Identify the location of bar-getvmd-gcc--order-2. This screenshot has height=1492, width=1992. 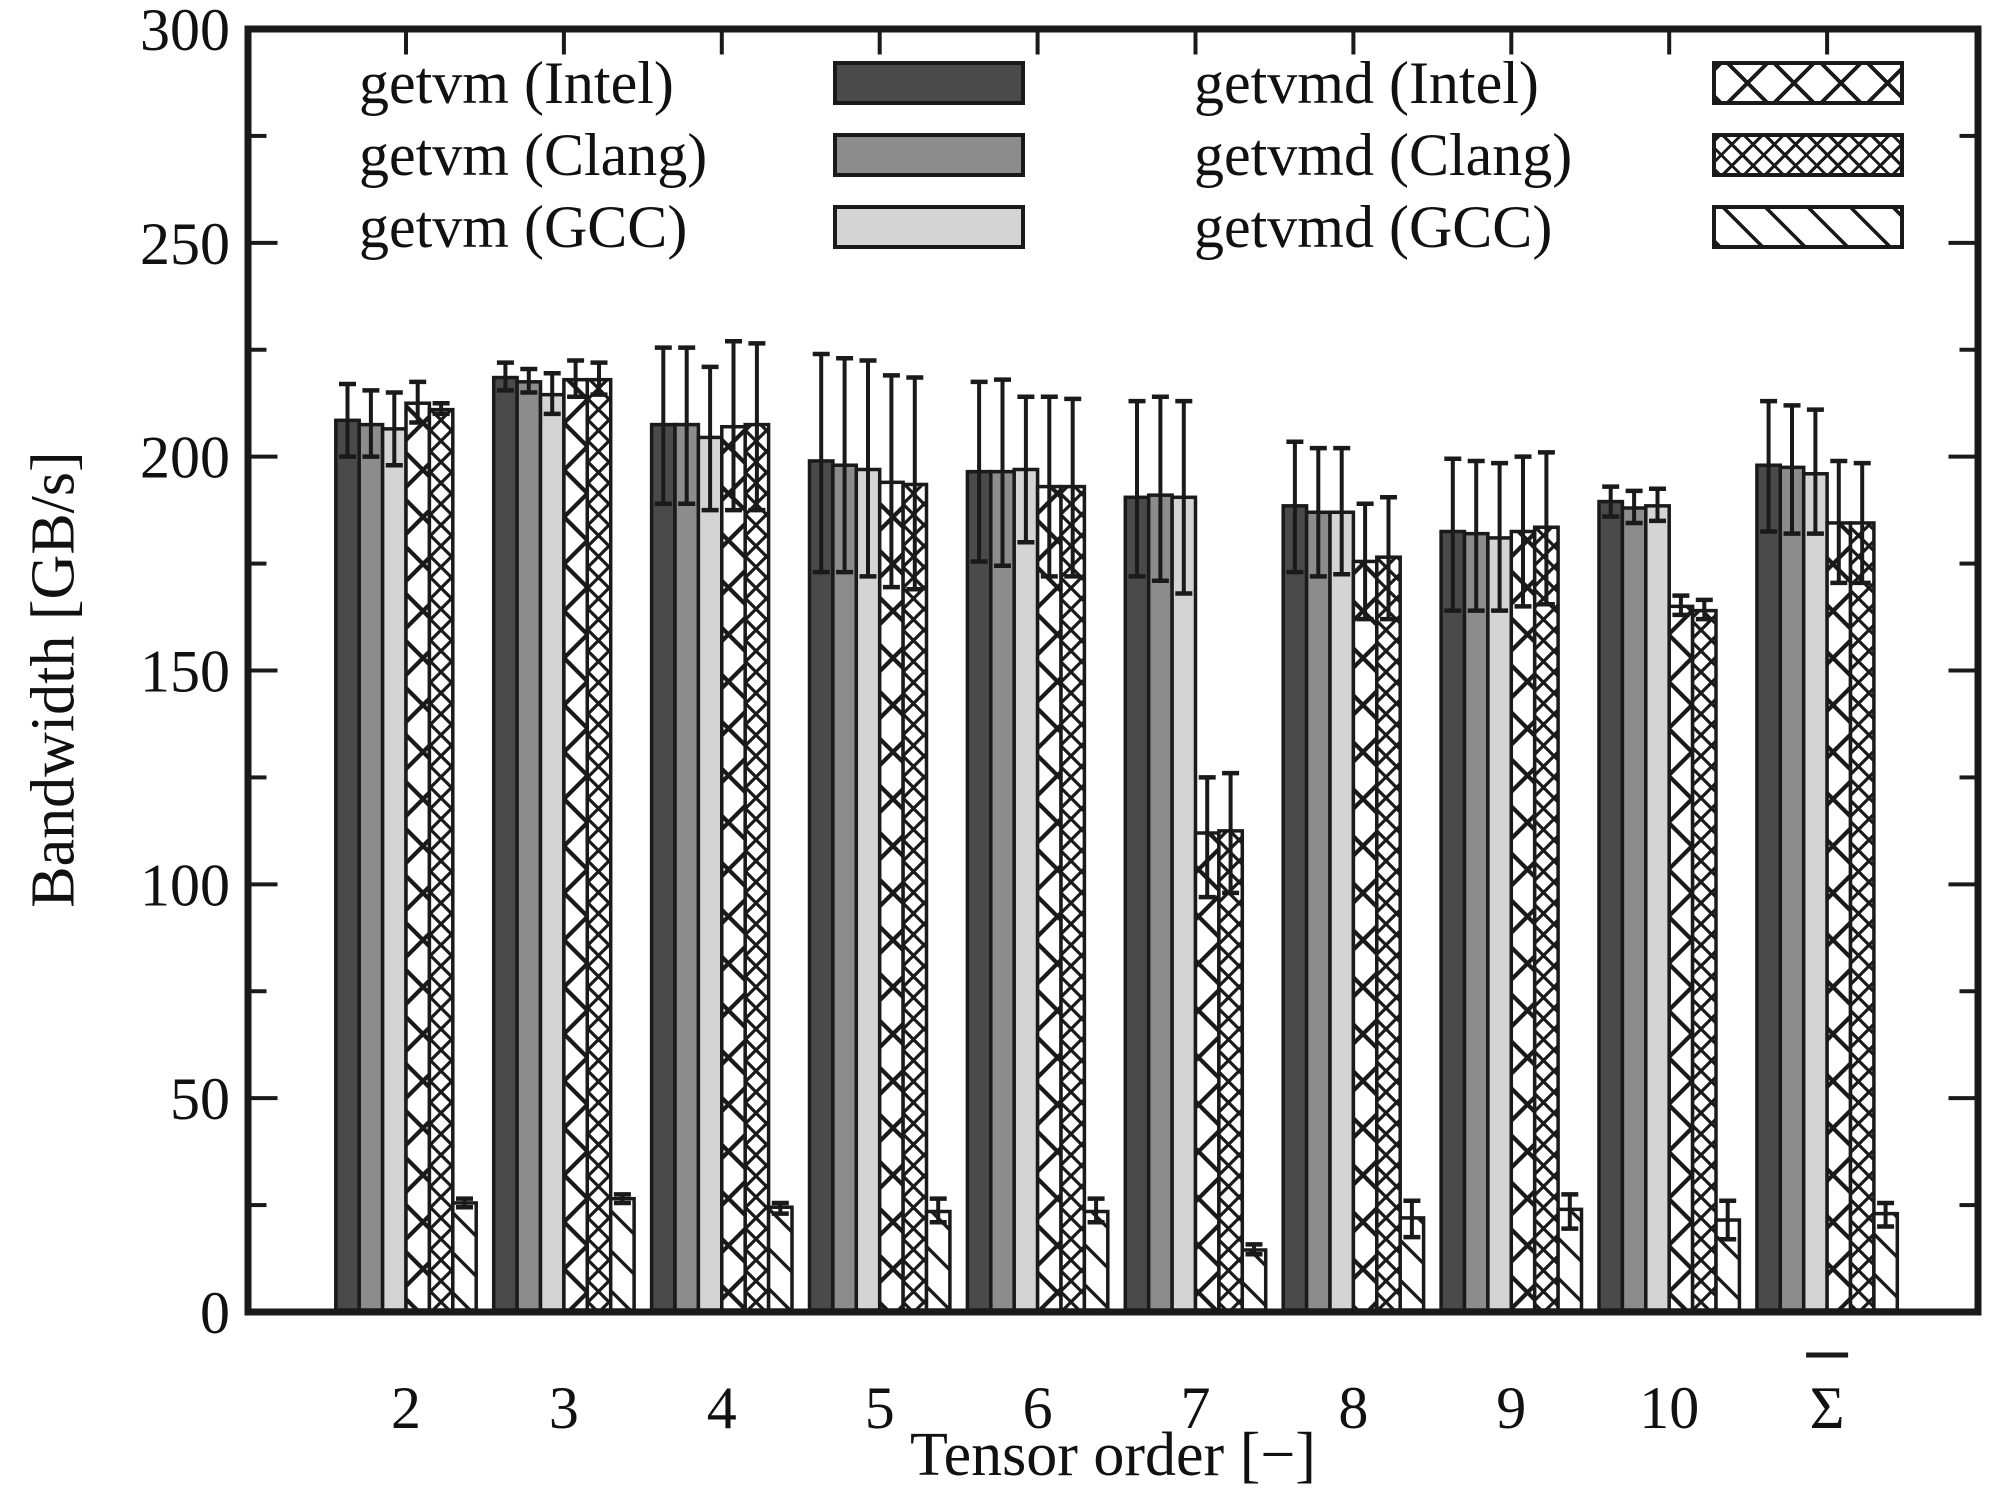
(464, 1256).